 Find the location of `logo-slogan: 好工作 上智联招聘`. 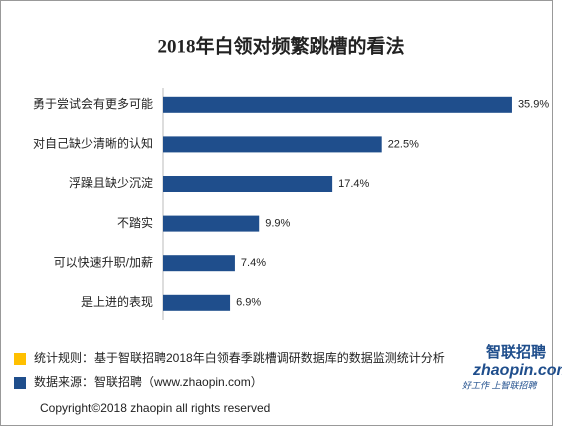

logo-slogan: 好工作 上智联招聘 is located at coordinates (500, 385).